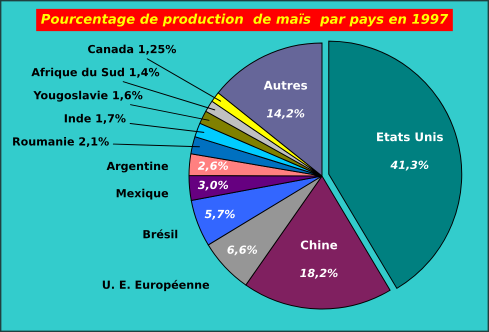  What do you see at coordinates (409, 165) in the screenshot?
I see `data-label: 41,3%` at bounding box center [409, 165].